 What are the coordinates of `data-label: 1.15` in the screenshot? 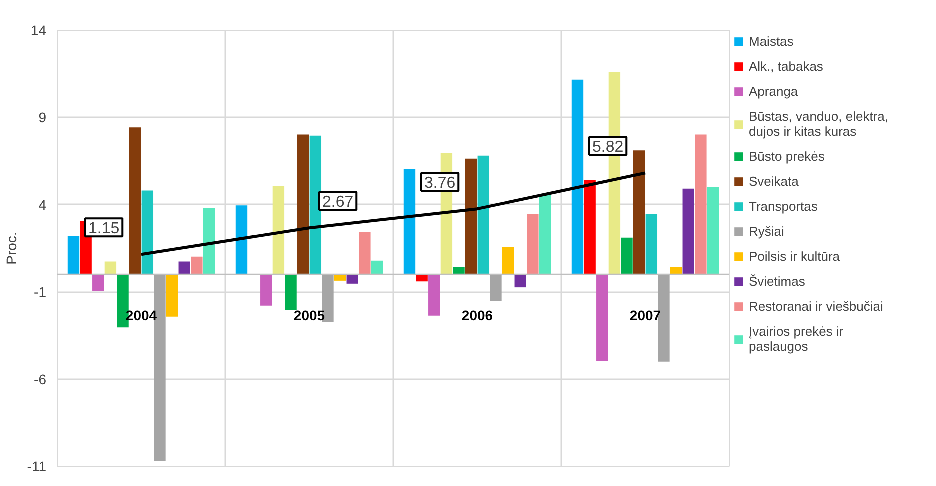 It's located at (104, 229).